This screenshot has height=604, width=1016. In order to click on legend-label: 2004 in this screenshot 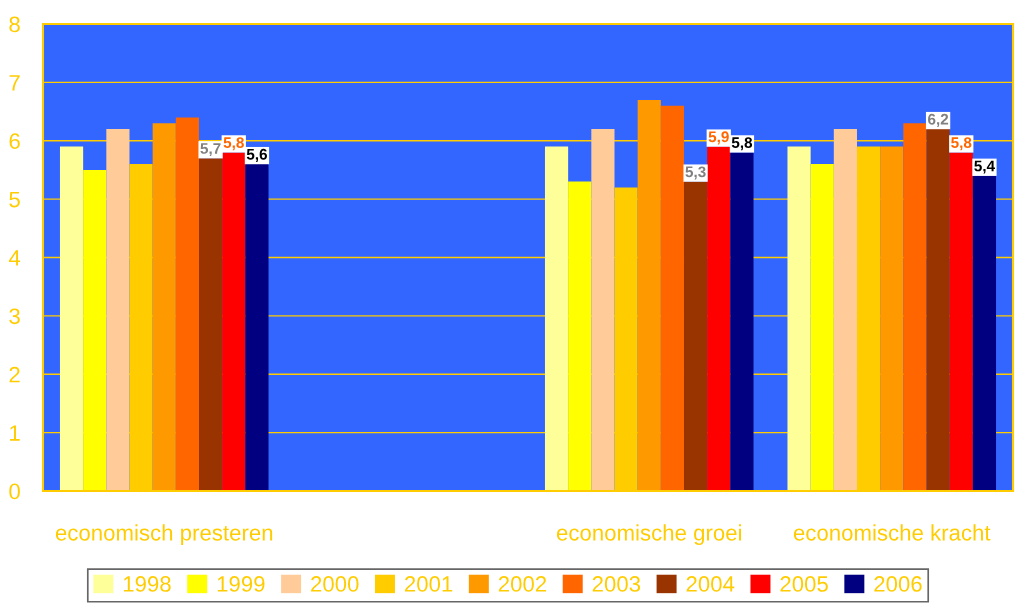, I will do `click(710, 584)`.